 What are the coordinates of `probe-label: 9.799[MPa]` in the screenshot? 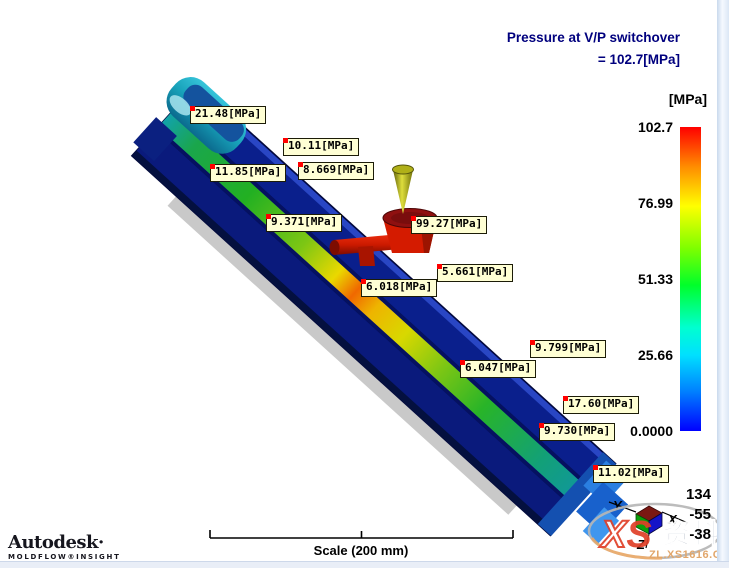 It's located at (568, 349).